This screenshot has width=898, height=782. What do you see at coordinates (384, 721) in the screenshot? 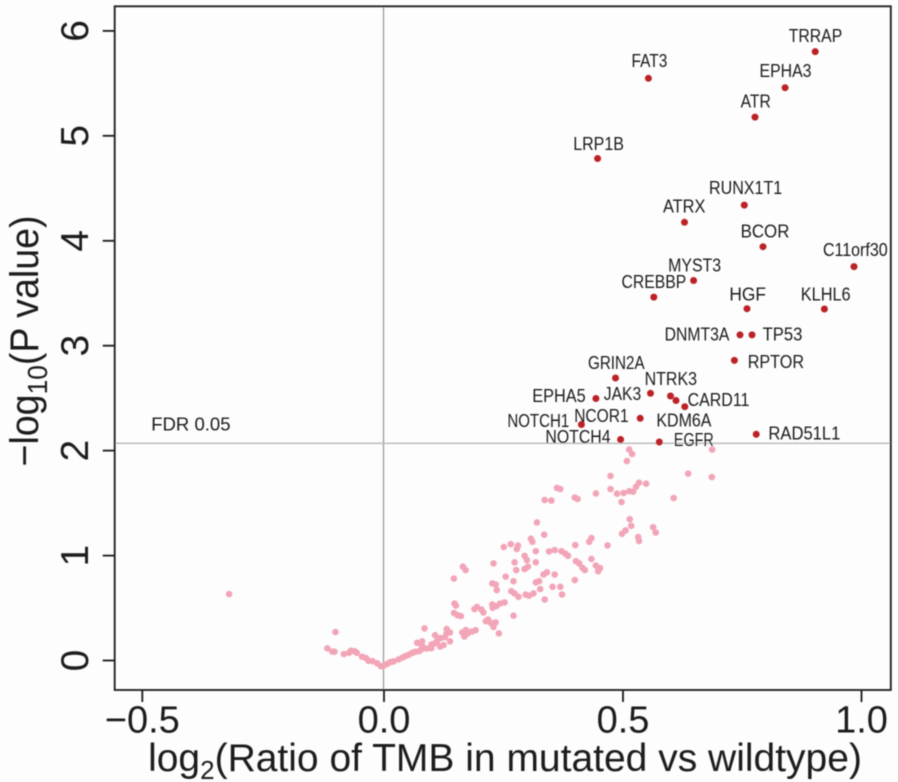
I see `svg-text: 0.0` at bounding box center [384, 721].